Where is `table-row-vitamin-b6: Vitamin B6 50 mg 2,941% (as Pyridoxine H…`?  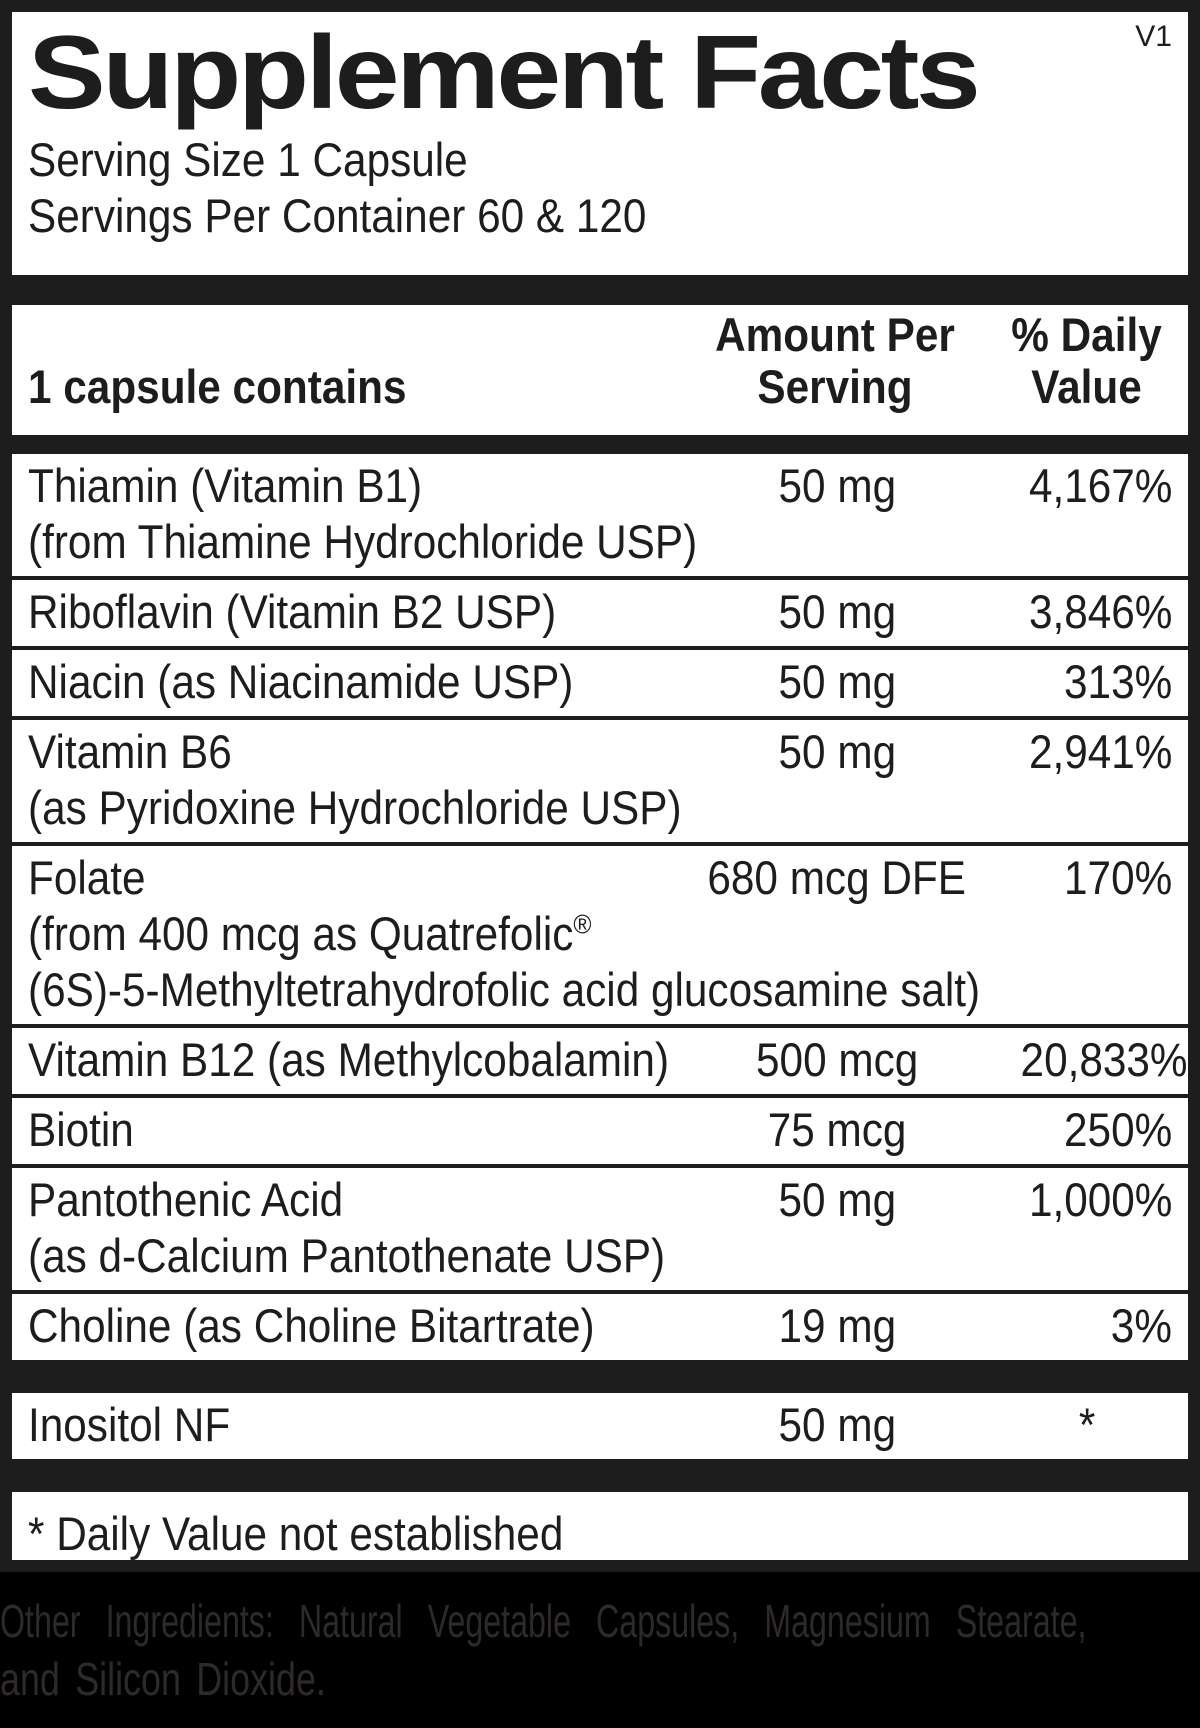 table-row-vitamin-b6: Vitamin B6 50 mg 2,941% (as Pyridoxine H… is located at coordinates (600, 779).